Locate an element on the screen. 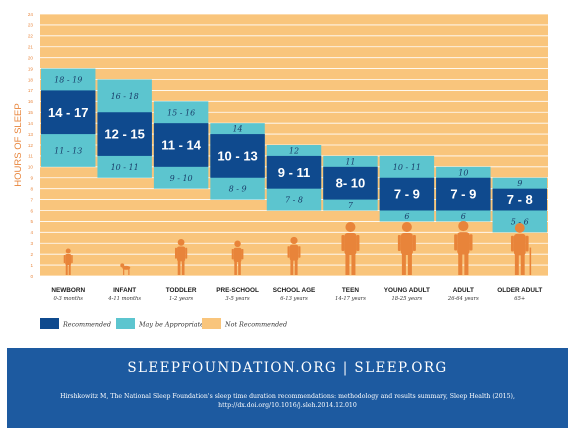  y-tick-label: 20 is located at coordinates (31, 57).